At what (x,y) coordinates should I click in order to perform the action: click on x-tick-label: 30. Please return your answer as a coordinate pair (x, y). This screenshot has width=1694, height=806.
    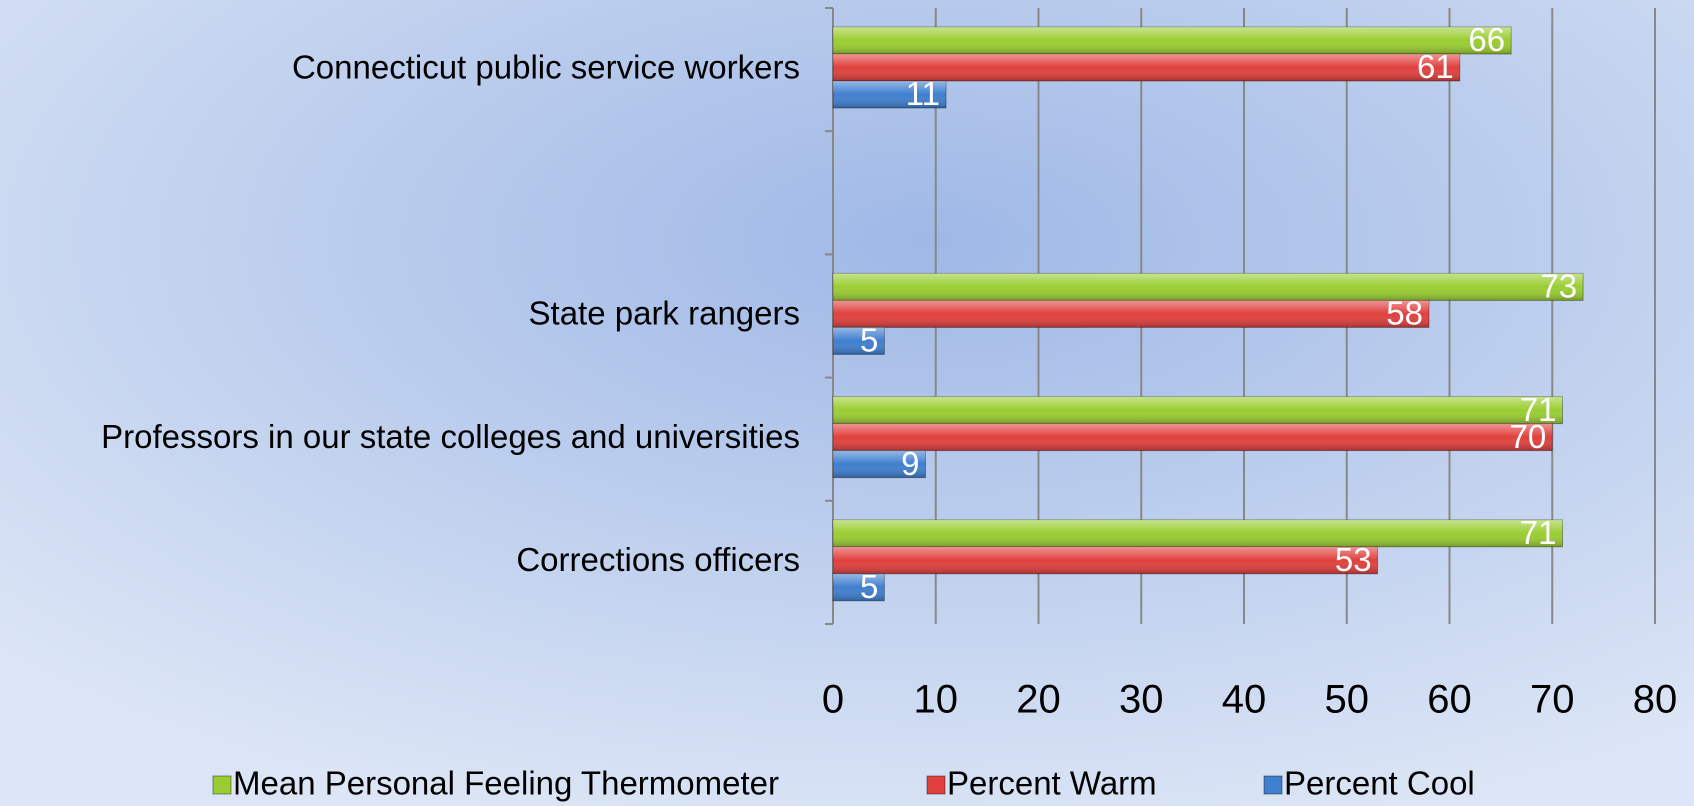
    Looking at the image, I should click on (1141, 700).